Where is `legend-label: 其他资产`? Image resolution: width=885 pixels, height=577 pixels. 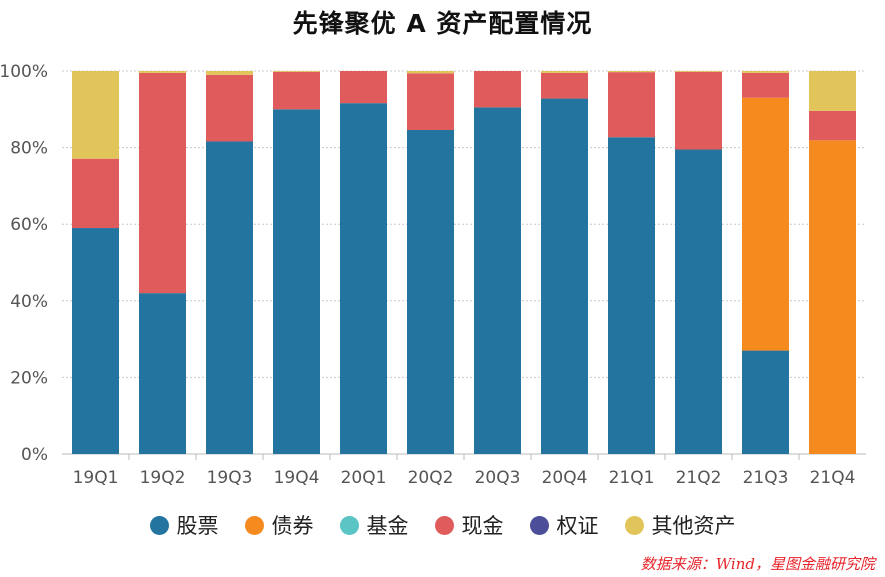
legend-label: 其他资产 is located at coordinates (693, 526).